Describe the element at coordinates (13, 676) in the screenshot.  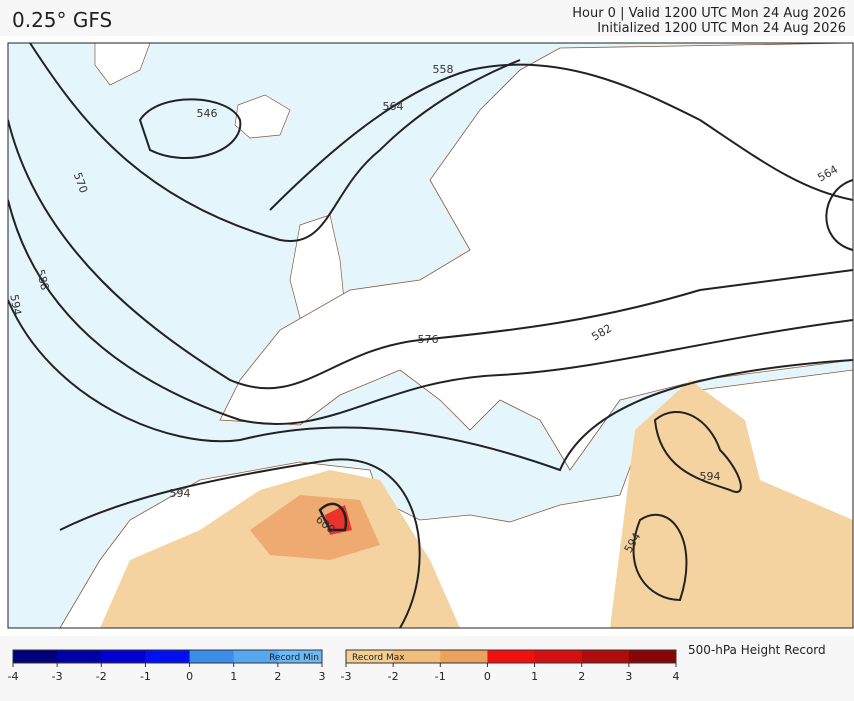
I see `tick-label: -4` at that location.